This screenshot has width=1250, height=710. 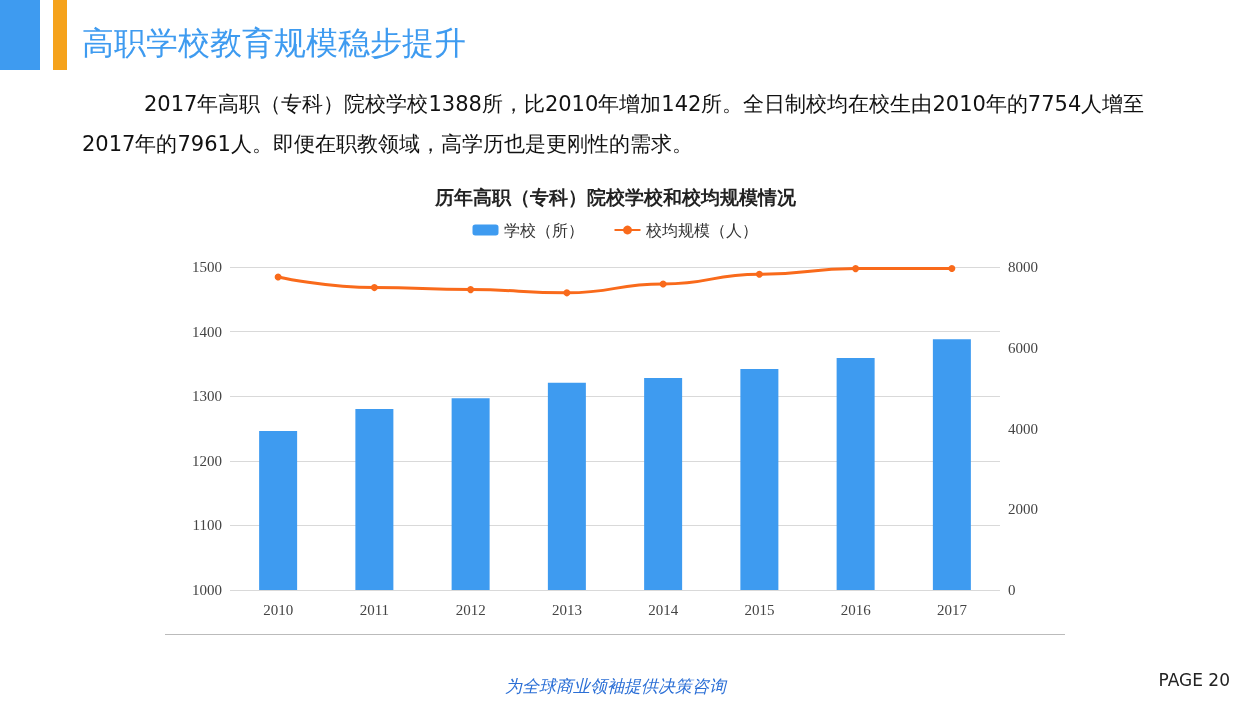 What do you see at coordinates (470, 609) in the screenshot?
I see `x-tick-label: 2012` at bounding box center [470, 609].